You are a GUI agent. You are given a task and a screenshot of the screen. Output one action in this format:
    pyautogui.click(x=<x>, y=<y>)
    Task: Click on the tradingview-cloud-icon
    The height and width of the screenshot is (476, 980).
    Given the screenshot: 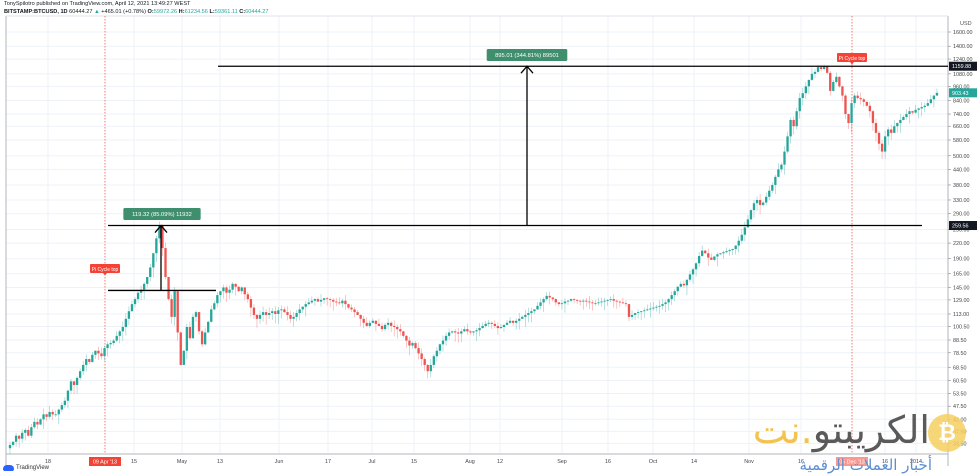 What is the action you would take?
    pyautogui.click(x=8, y=468)
    